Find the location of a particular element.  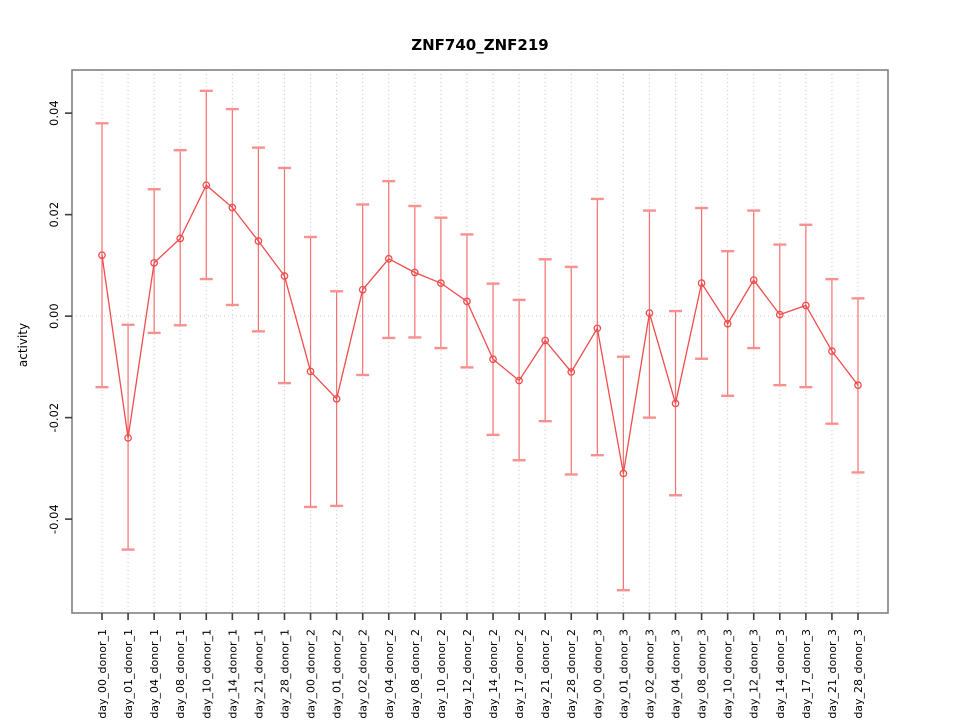

x-tick-label: day_04_donor_3 is located at coordinates (676, 674).